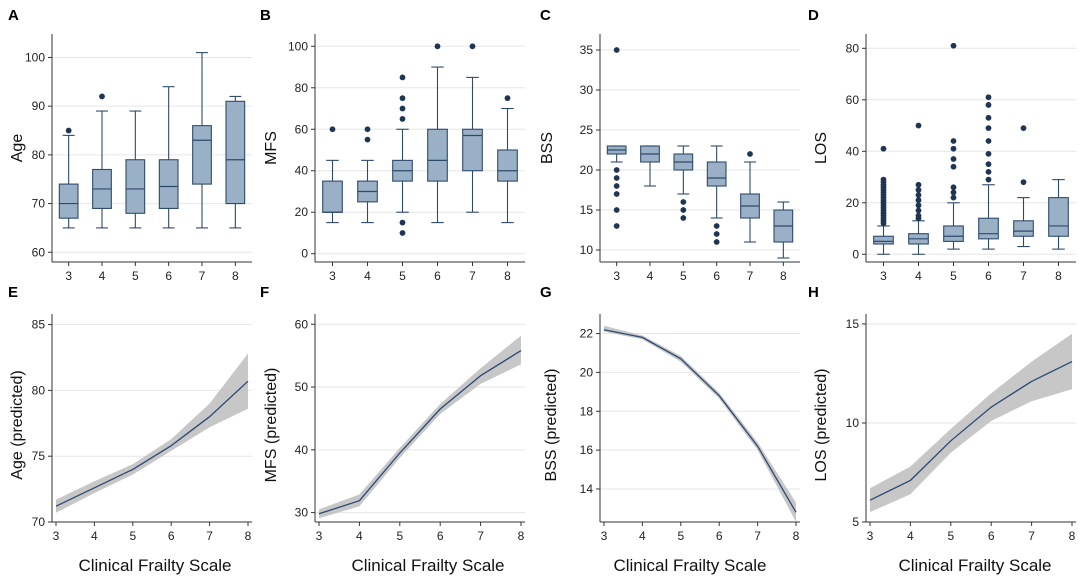  Describe the element at coordinates (271, 148) in the screenshot. I see `panel-b-y-title: MFS` at that location.